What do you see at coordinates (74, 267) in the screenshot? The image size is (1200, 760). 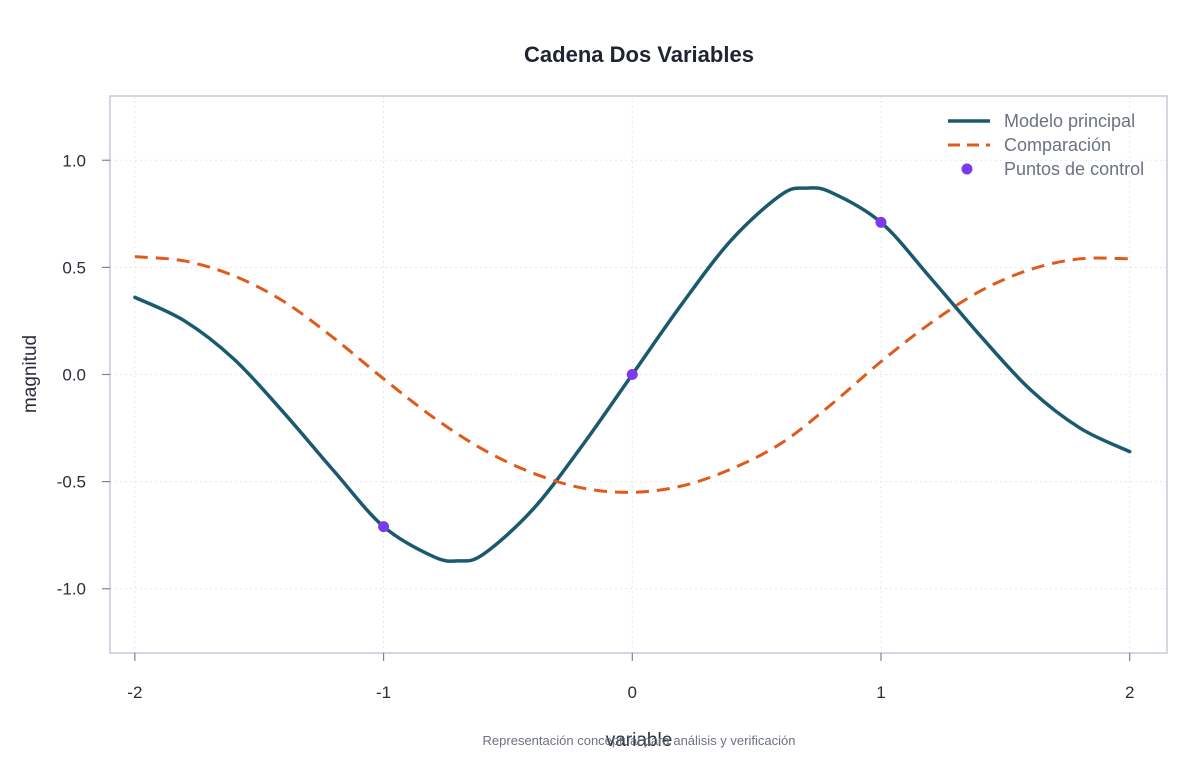 I see `y-tick-label: 0.5` at bounding box center [74, 267].